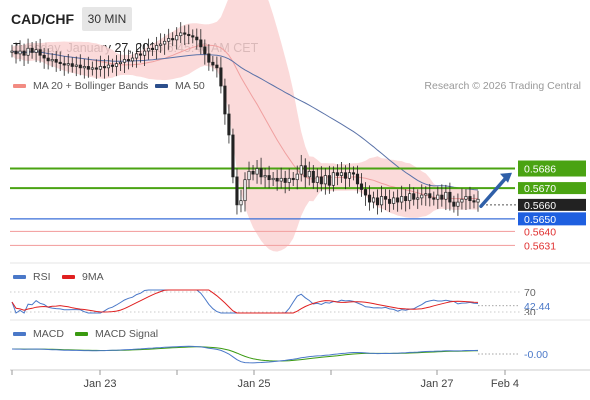  I want to click on legend-item-9ma: 9MA, so click(83, 277).